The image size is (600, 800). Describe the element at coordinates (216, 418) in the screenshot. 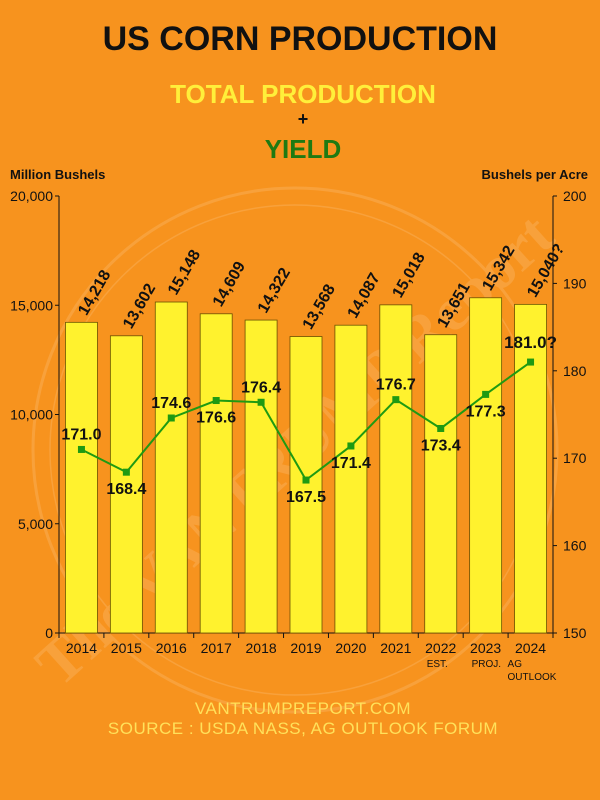

I see `yield-value-label: 176.6` at that location.